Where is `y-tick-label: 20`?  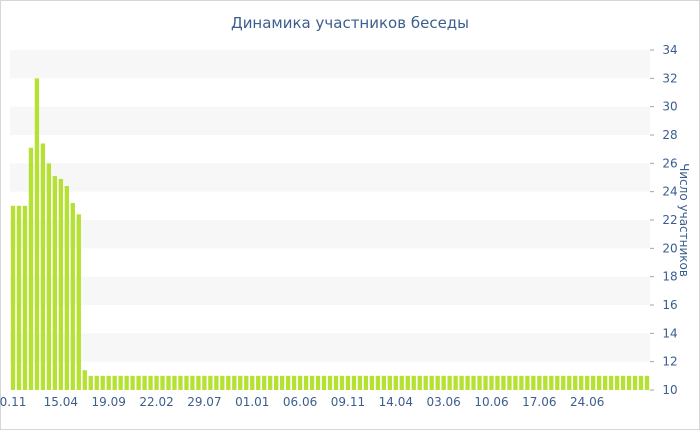
y-tick-label: 20 is located at coordinates (669, 248).